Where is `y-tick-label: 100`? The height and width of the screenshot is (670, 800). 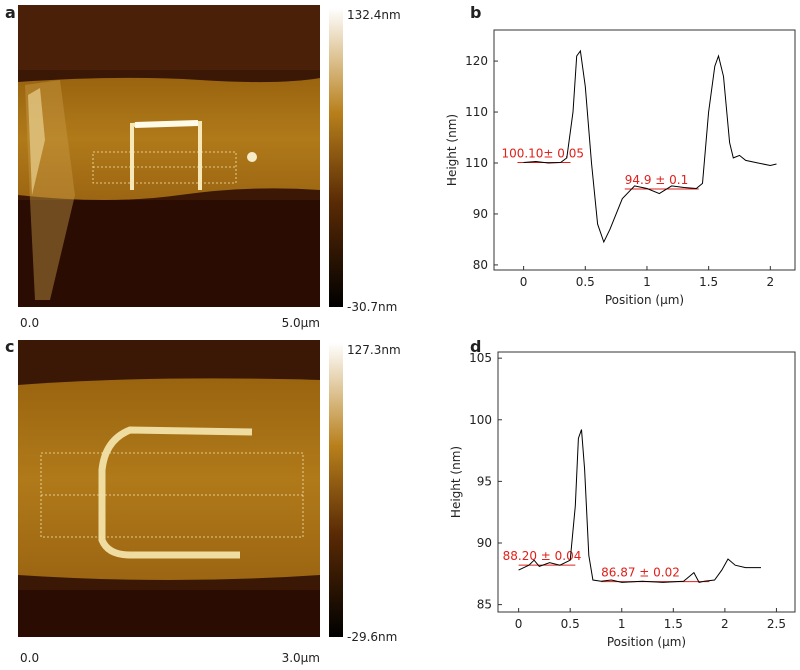
y-tick-label: 100 is located at coordinates (480, 420).